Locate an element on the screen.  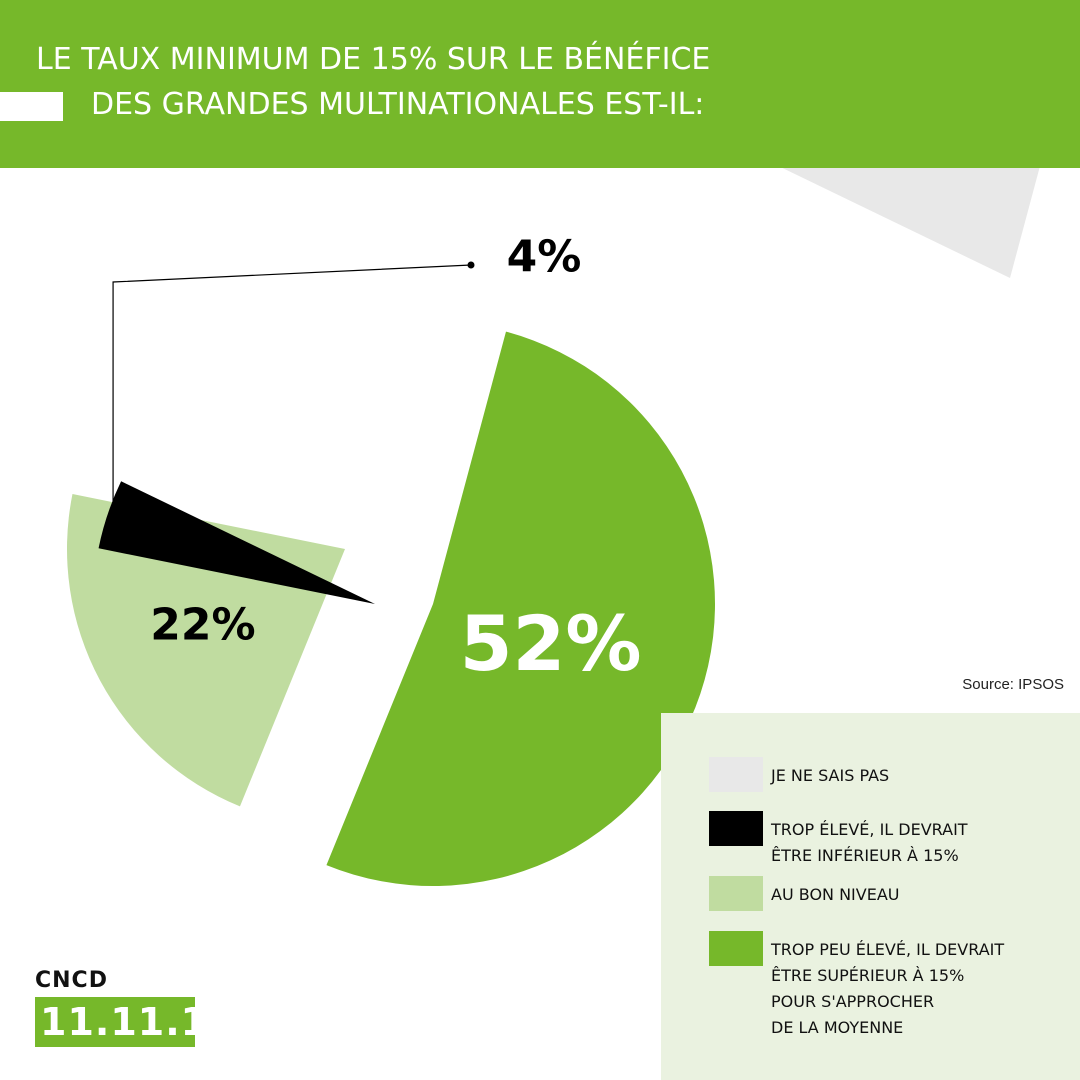
cncd-logo: CNCD 11.11.11 is located at coordinates (135, 1007).